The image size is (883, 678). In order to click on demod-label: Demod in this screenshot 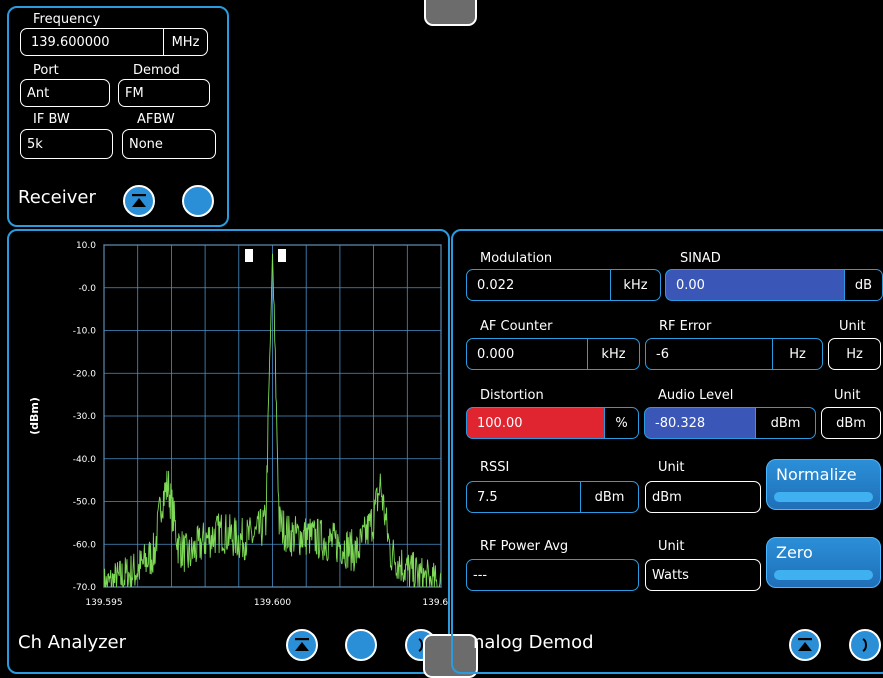, I will do `click(156, 70)`.